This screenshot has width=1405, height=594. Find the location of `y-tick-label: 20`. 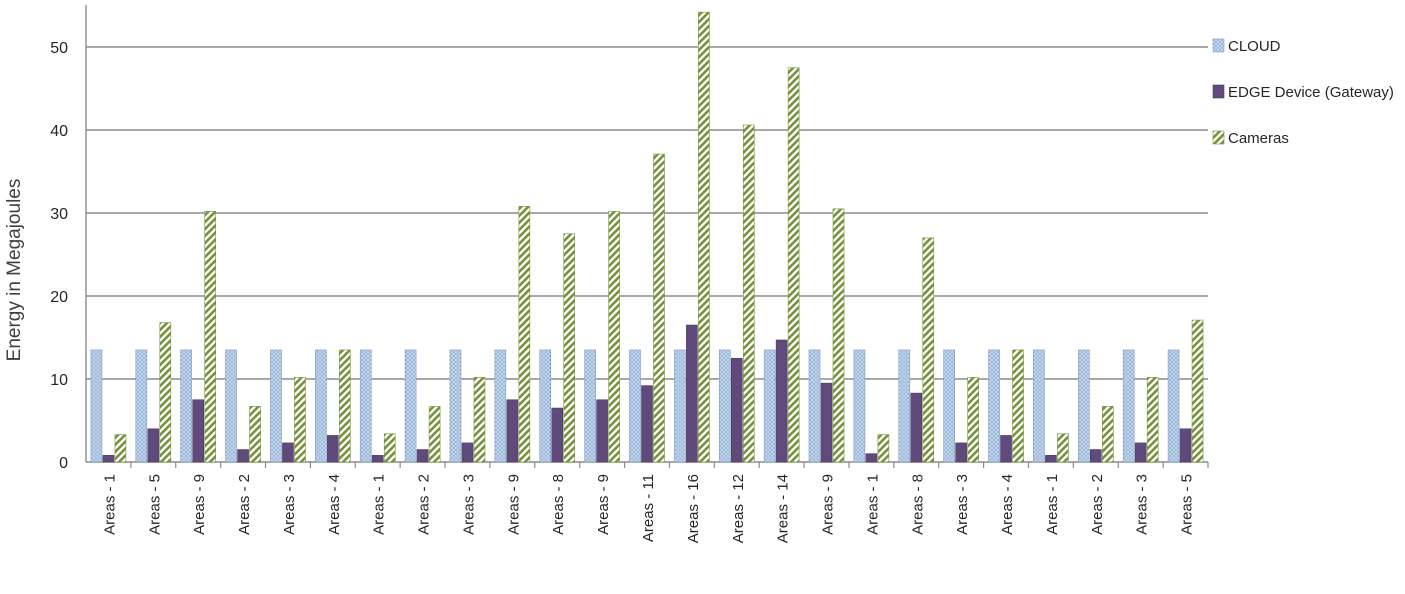

y-tick-label: 20 is located at coordinates (59, 297).